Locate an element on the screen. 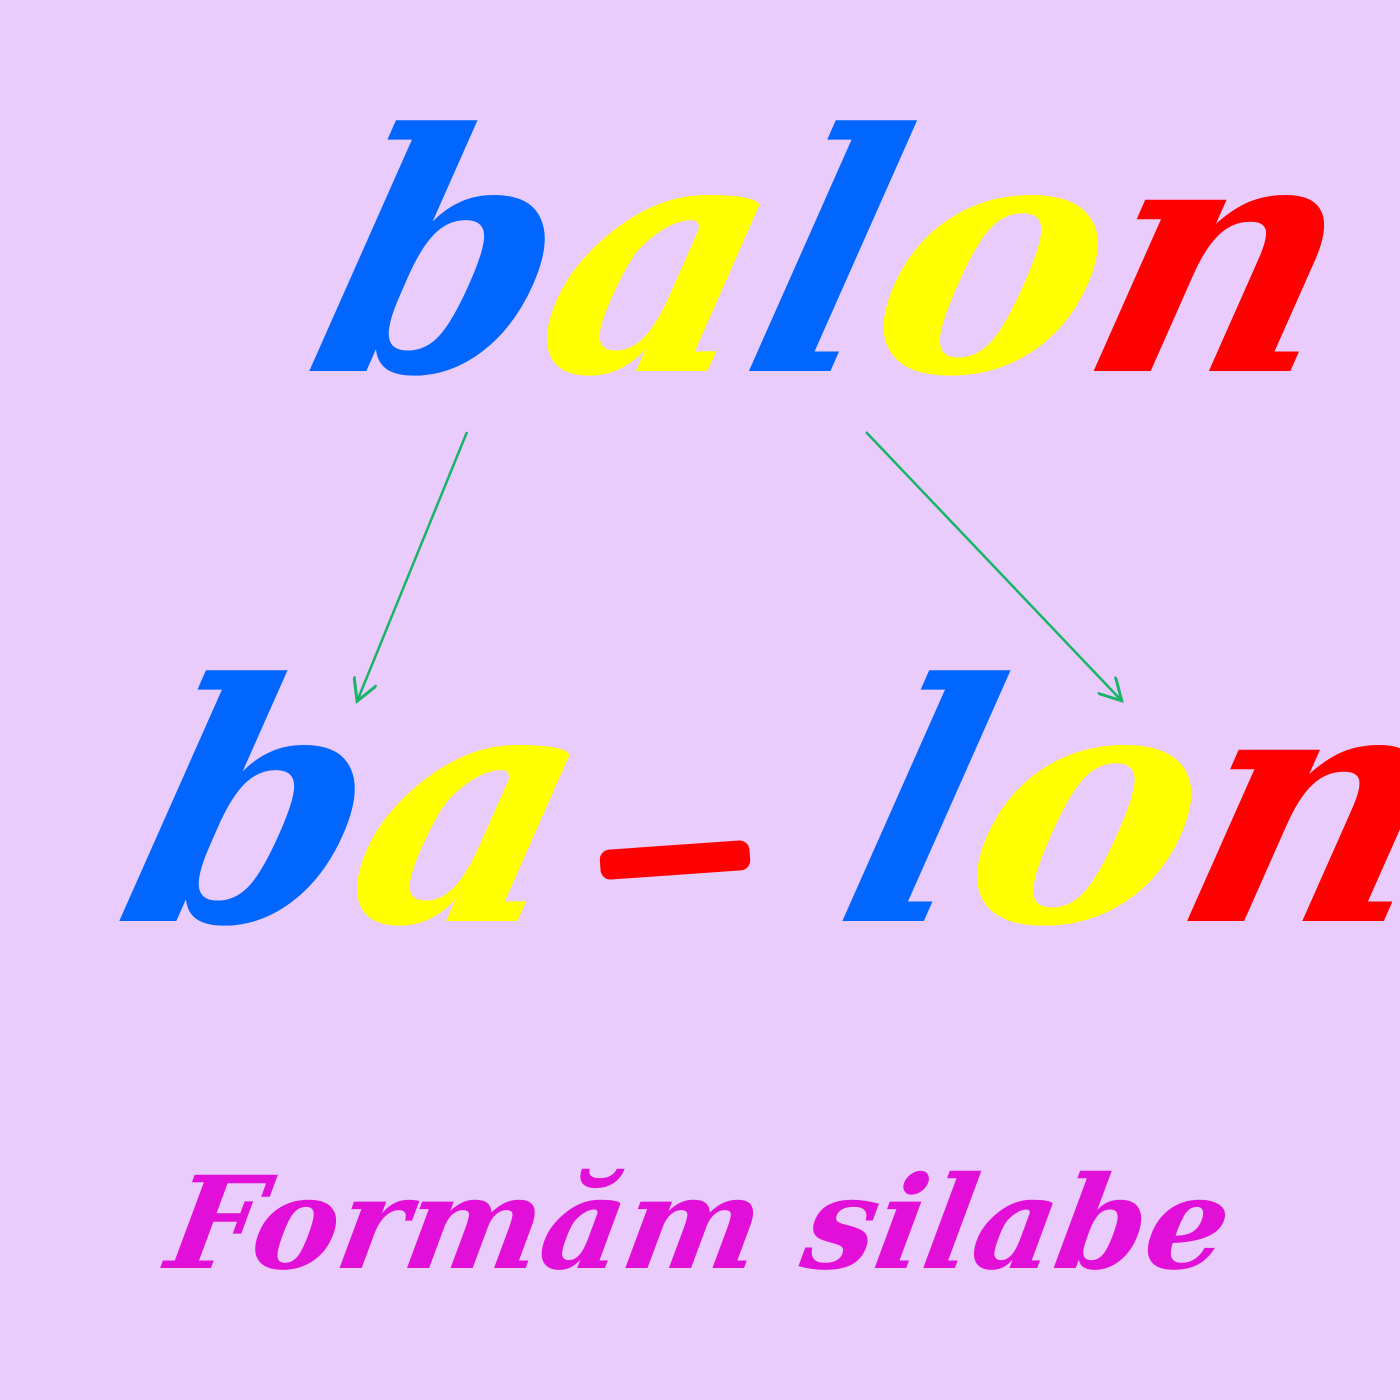 The width and height of the screenshot is (1400, 1400). syllable-ba: ba is located at coordinates (358, 805).